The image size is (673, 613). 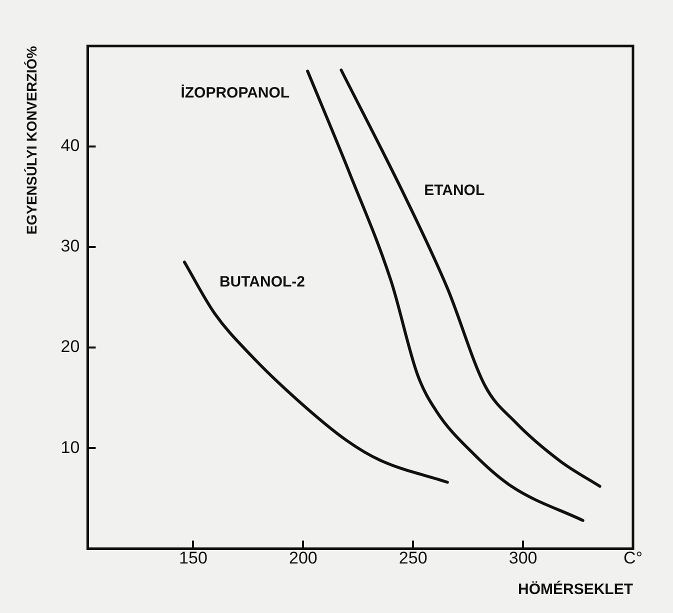 I want to click on x-tick-label: 250, so click(x=413, y=558).